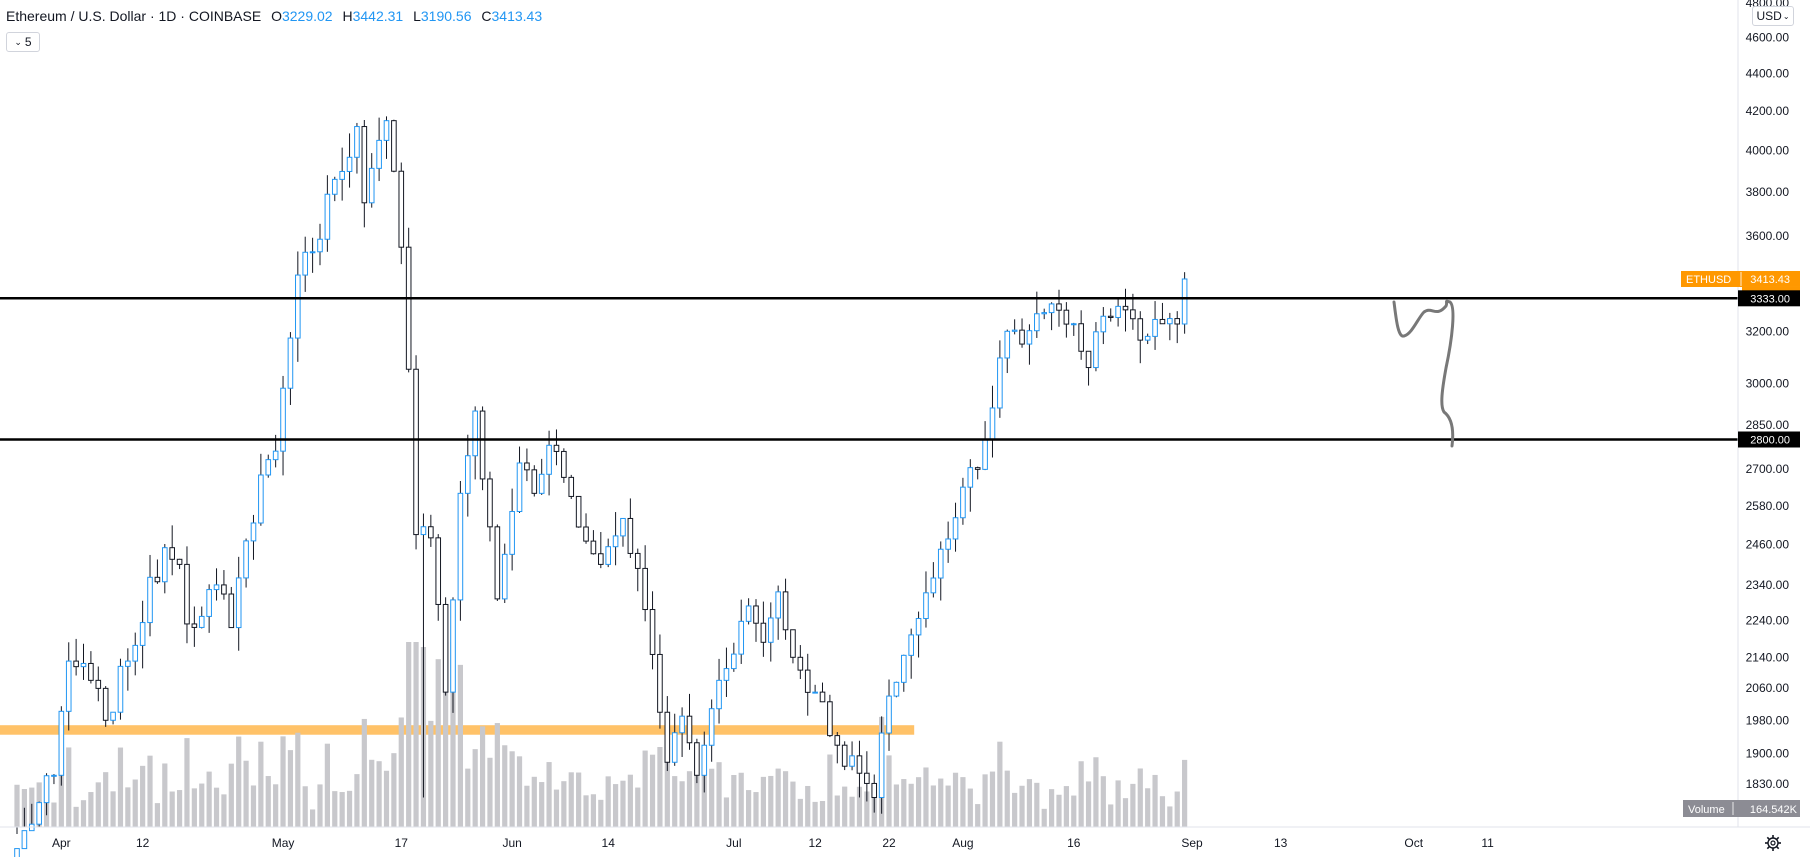 This screenshot has width=1810, height=857. Describe the element at coordinates (1074, 843) in the screenshot. I see `time-tick-label: 16` at that location.